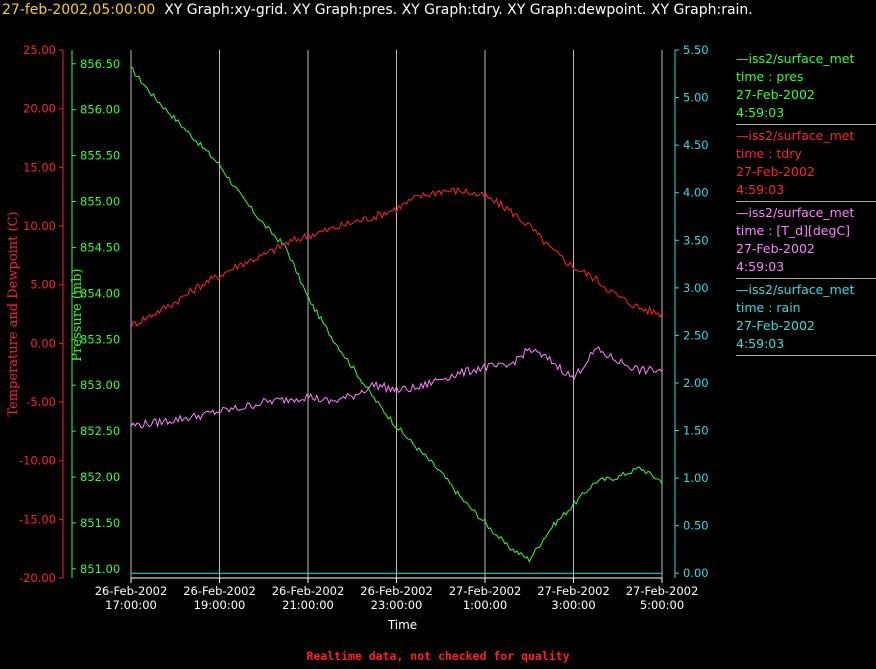  I want to click on x-tick-label-time: 3:00:00, so click(573, 605).